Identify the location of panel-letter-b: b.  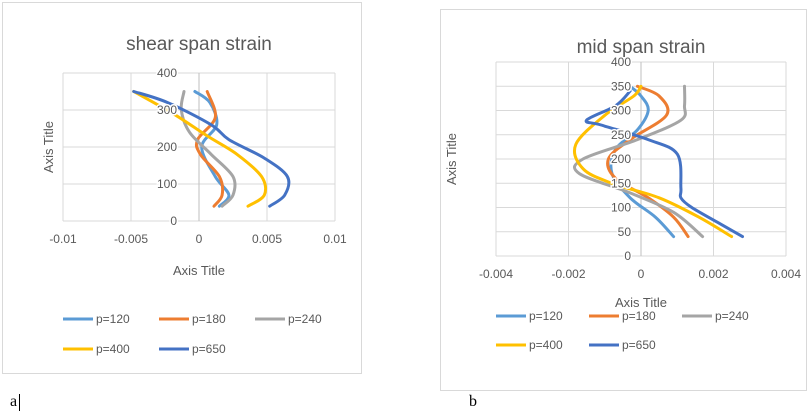
(473, 401).